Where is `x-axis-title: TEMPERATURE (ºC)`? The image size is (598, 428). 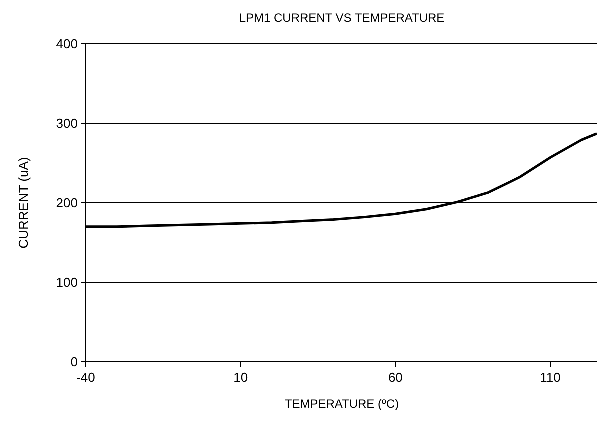 x-axis-title: TEMPERATURE (ºC) is located at coordinates (342, 404).